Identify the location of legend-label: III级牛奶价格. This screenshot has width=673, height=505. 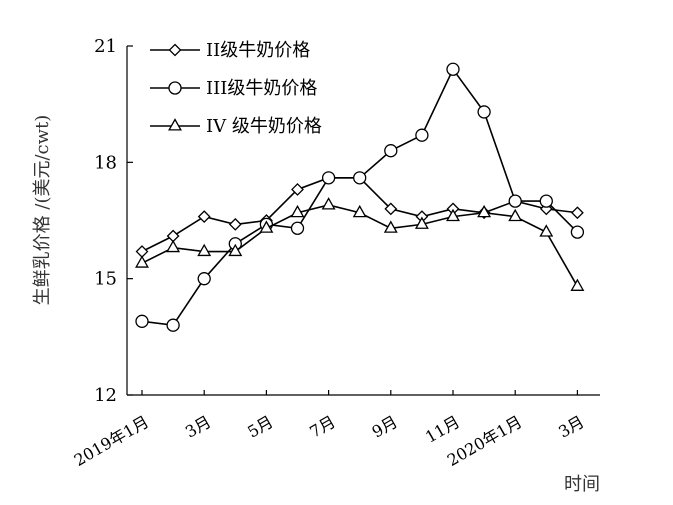
(261, 88).